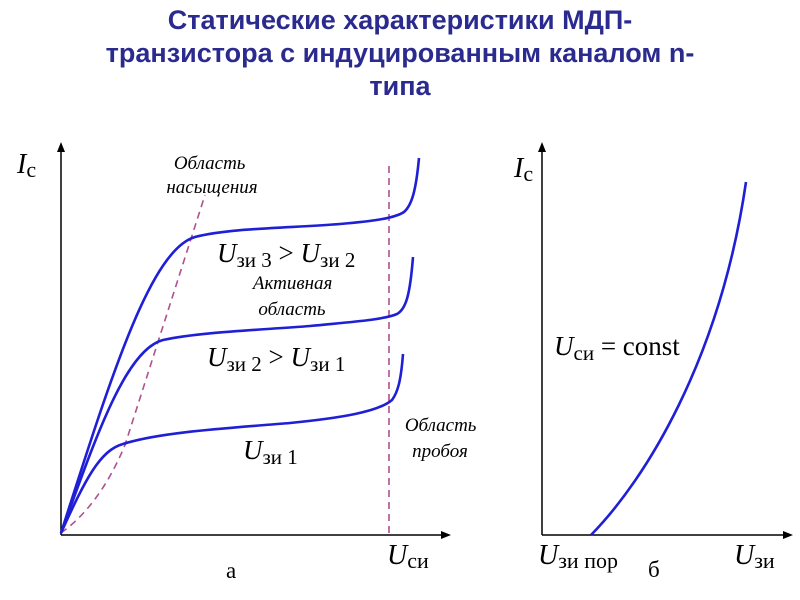 The image size is (800, 600). Describe the element at coordinates (26, 165) in the screenshot. I see `graph-a-y-axis-label: Iс` at that location.